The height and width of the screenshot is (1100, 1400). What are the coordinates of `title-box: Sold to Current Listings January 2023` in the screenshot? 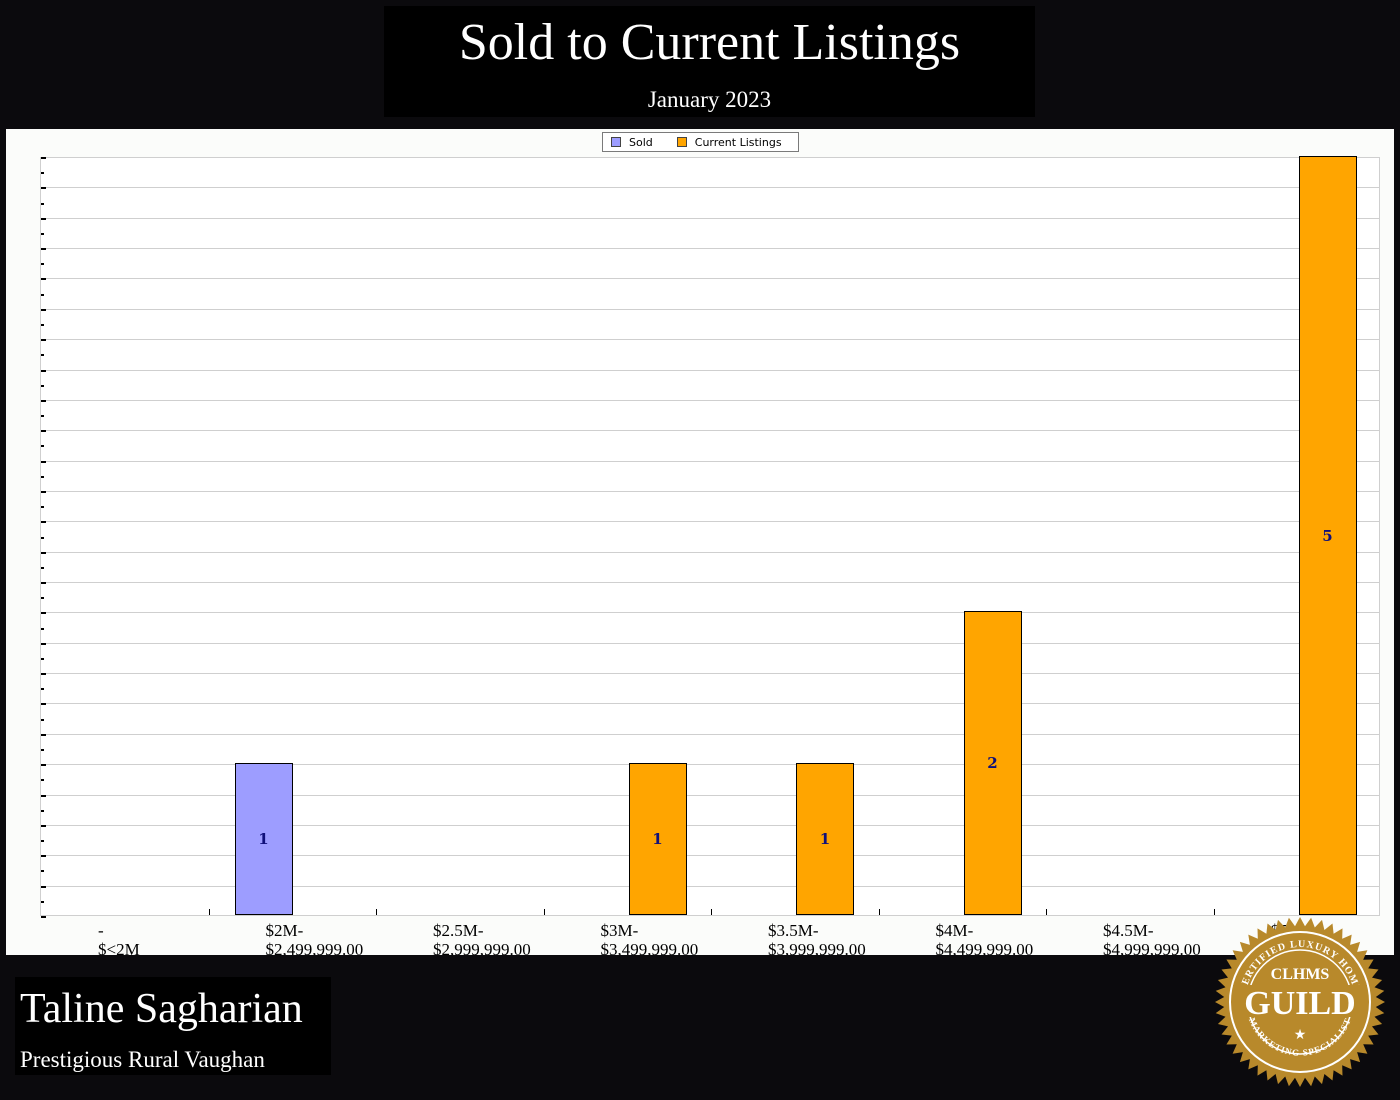 It's located at (709, 61).